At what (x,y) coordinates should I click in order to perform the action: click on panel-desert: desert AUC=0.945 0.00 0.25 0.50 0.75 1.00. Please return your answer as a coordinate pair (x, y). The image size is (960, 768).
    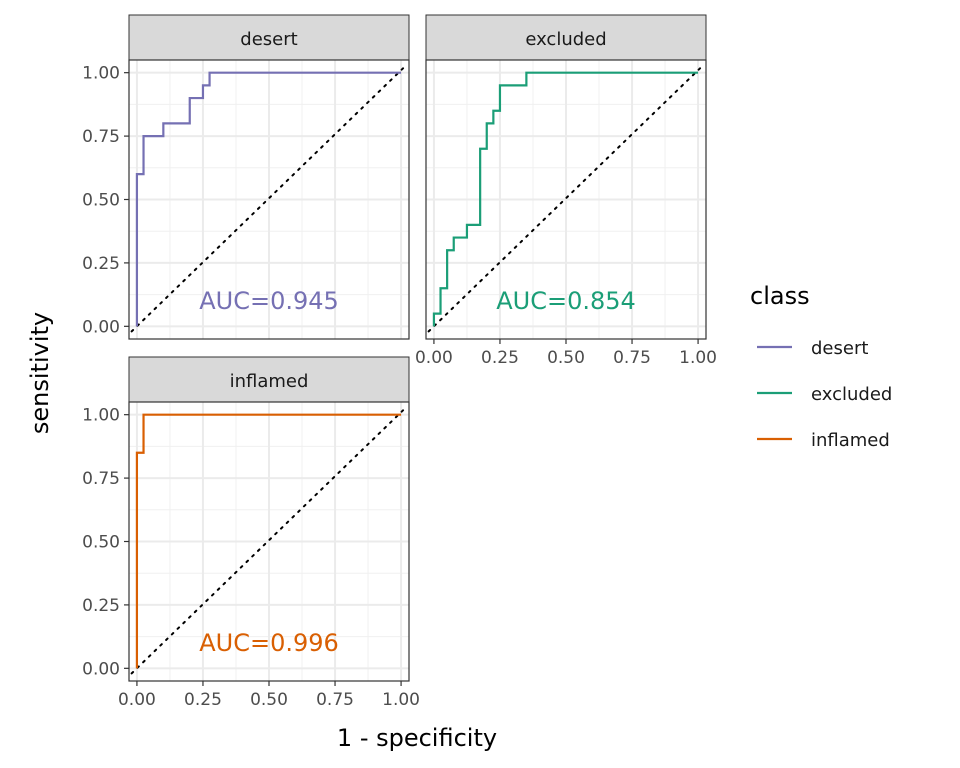
    Looking at the image, I should click on (246, 177).